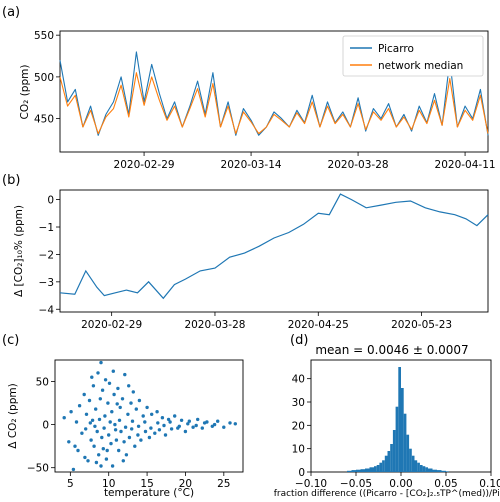 Image resolution: width=500 pixels, height=502 pixels. What do you see at coordinates (44, 36) in the screenshot?
I see `y-tick-label: 550` at bounding box center [44, 36].